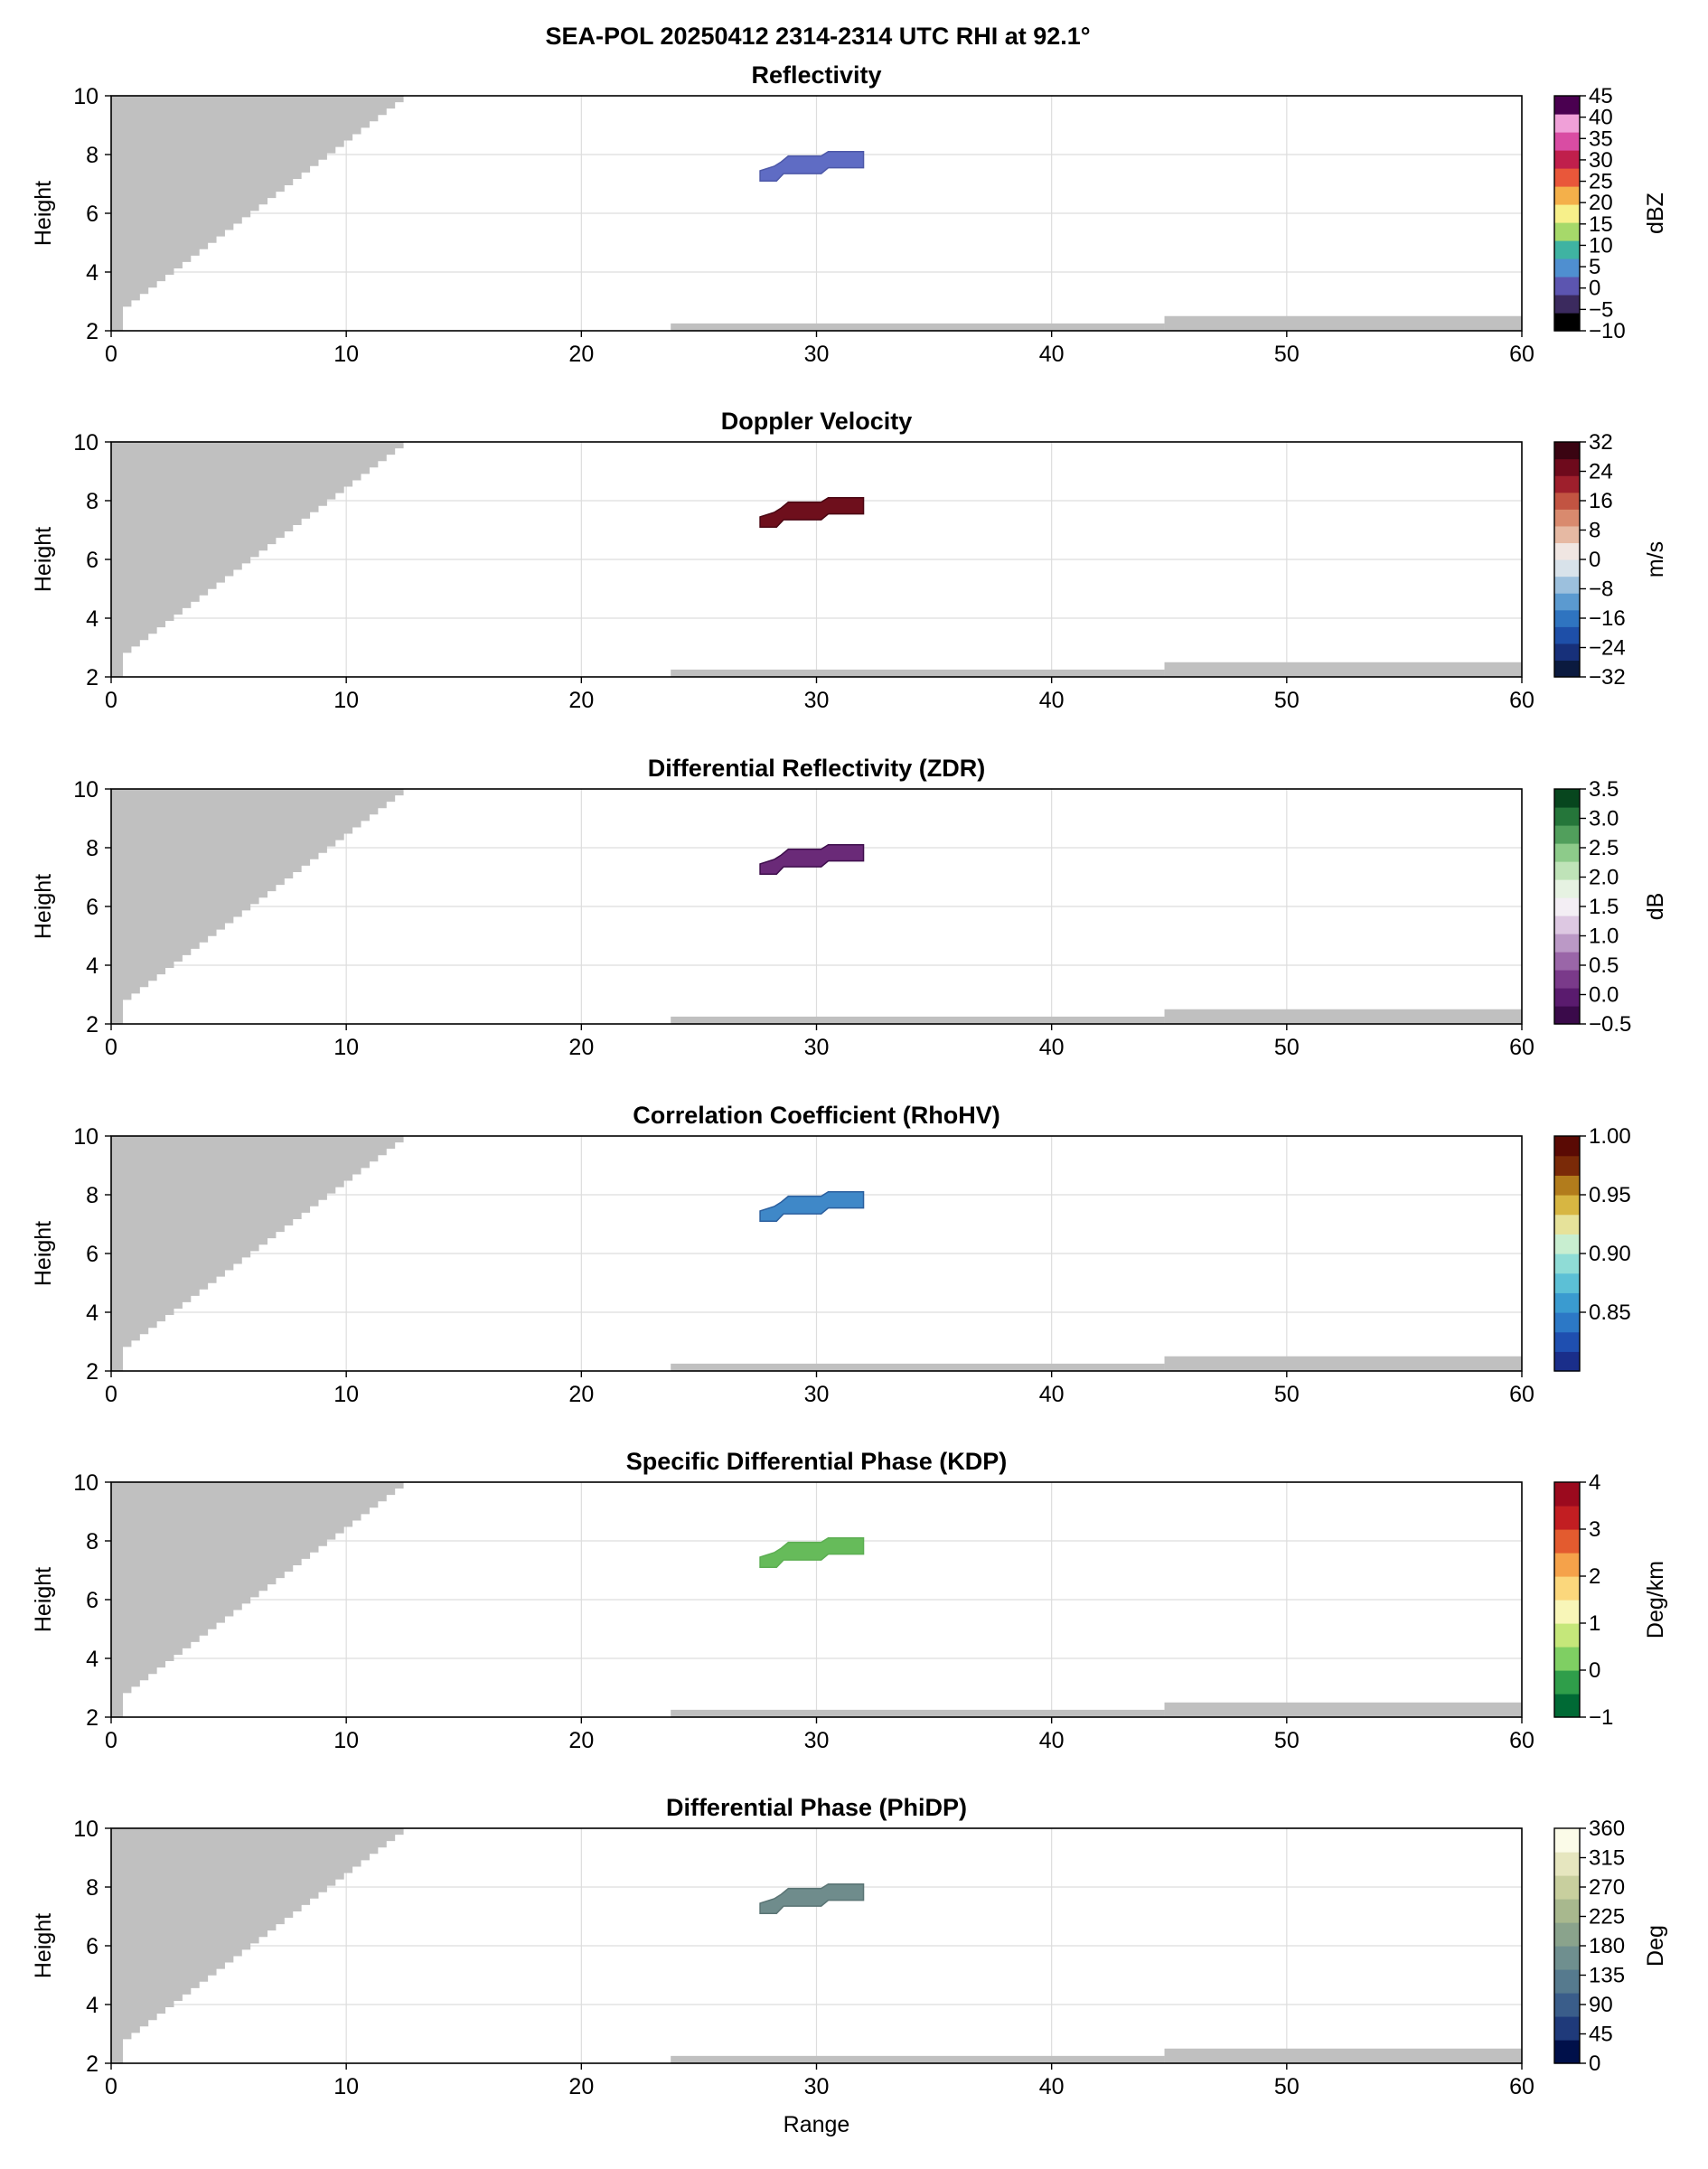 The width and height of the screenshot is (1708, 2169). What do you see at coordinates (918, 1367) in the screenshot?
I see `ground-mask-near` at bounding box center [918, 1367].